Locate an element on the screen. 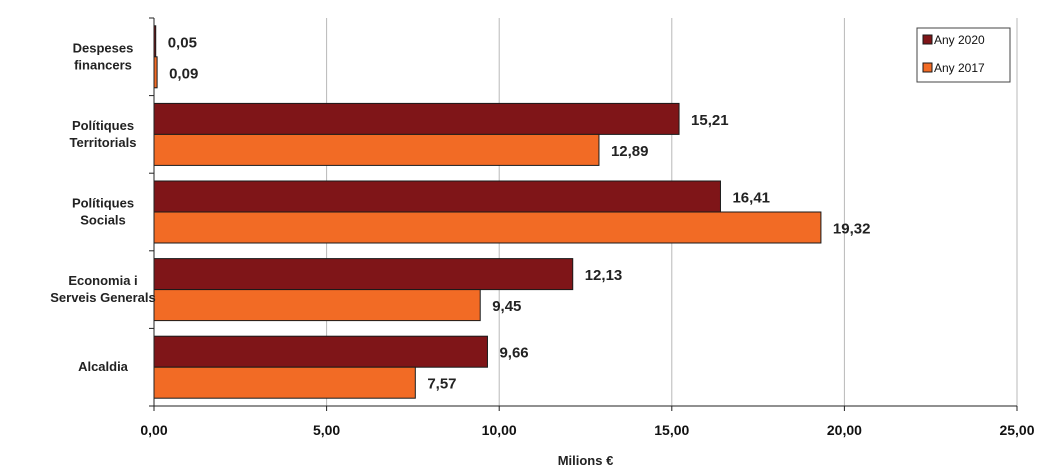  value-label: 9,45 is located at coordinates (506, 306).